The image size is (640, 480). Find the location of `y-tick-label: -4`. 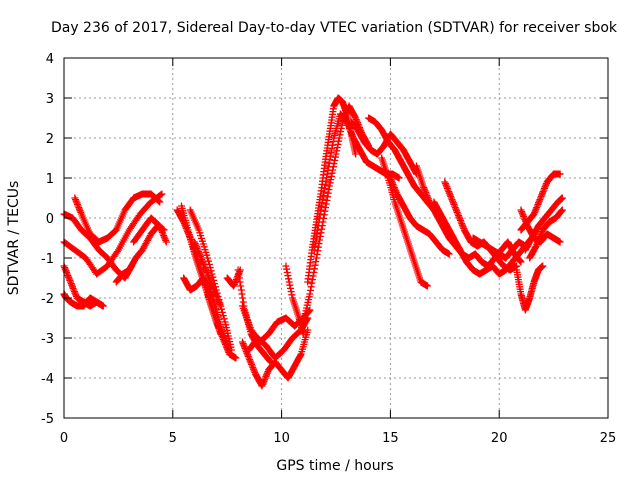

y-tick-label: -4 is located at coordinates (47, 379).